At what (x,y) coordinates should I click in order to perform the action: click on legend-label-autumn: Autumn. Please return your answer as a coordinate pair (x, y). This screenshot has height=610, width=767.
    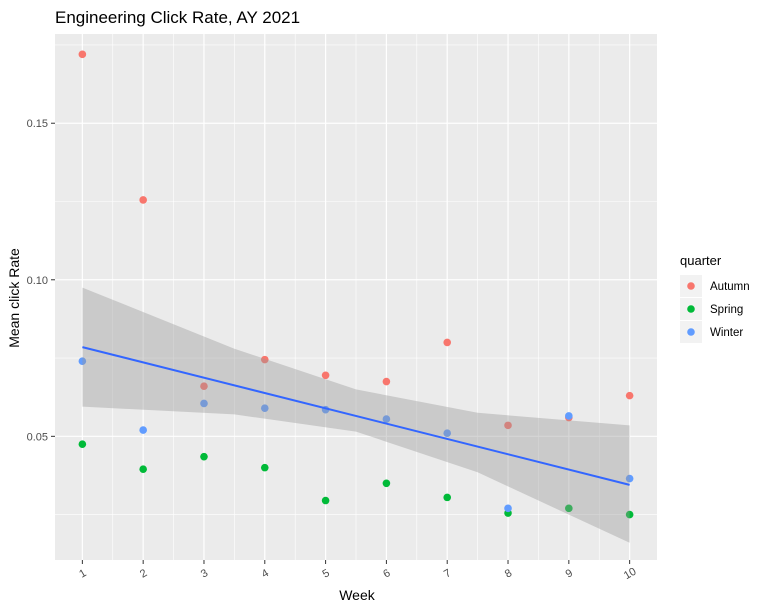
    Looking at the image, I should click on (730, 287).